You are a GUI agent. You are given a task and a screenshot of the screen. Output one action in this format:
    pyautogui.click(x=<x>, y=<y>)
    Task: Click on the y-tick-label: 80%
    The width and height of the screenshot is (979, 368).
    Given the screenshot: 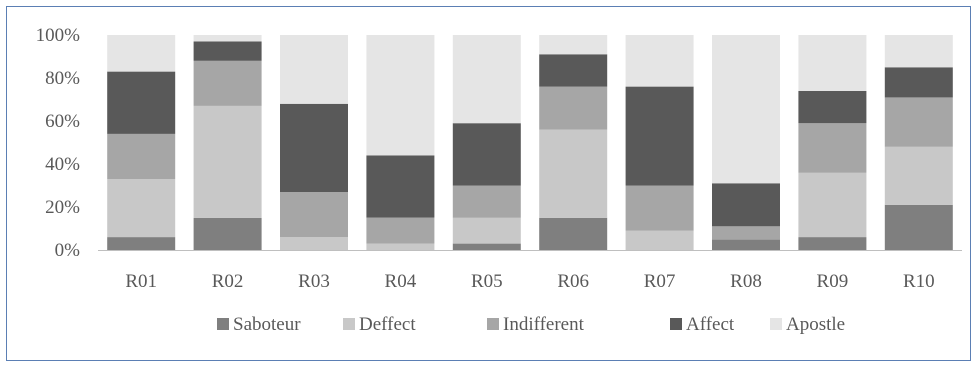 What is the action you would take?
    pyautogui.click(x=62, y=78)
    